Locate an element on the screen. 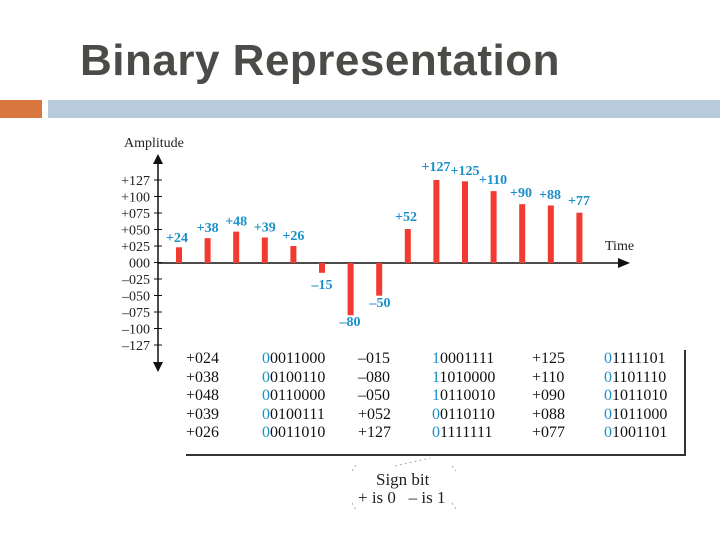 The height and width of the screenshot is (540, 720). bar-value-label: +38 is located at coordinates (208, 228).